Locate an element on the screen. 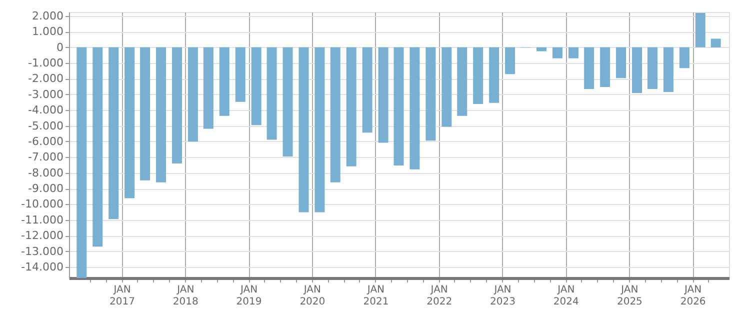 This screenshot has width=751, height=313. y-tick-label: -7.000 is located at coordinates (46, 157).